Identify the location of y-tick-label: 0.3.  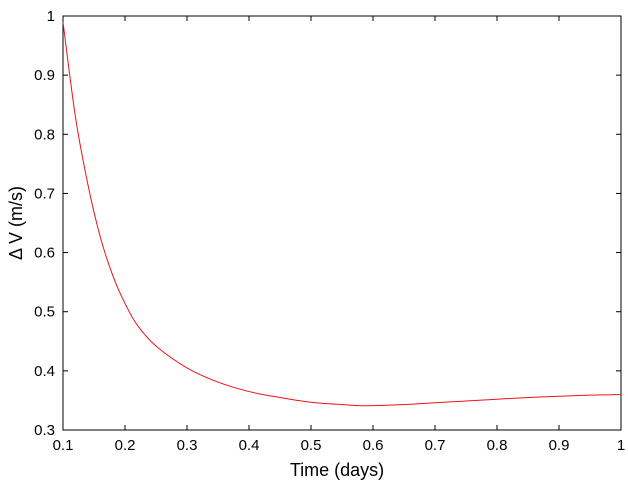
(44, 430).